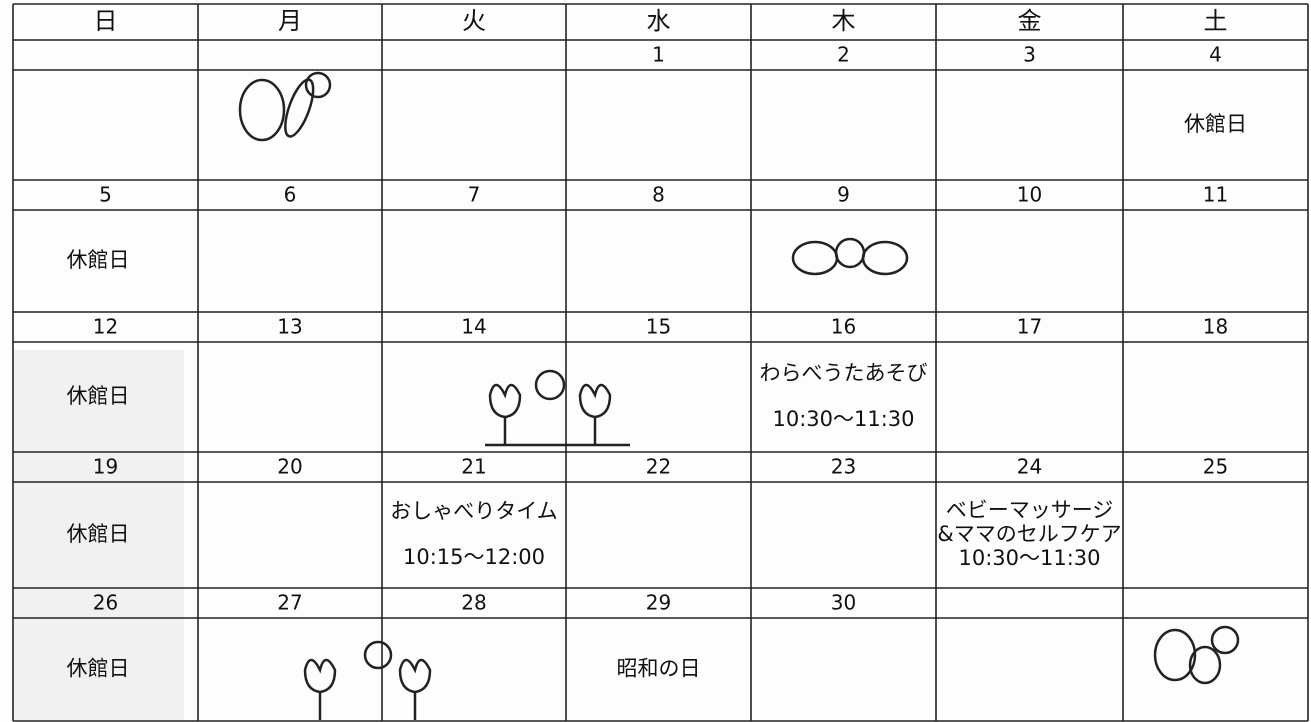 This screenshot has width=1311, height=722. Describe the element at coordinates (659, 21) in the screenshot. I see `weekday-header: 水` at that location.